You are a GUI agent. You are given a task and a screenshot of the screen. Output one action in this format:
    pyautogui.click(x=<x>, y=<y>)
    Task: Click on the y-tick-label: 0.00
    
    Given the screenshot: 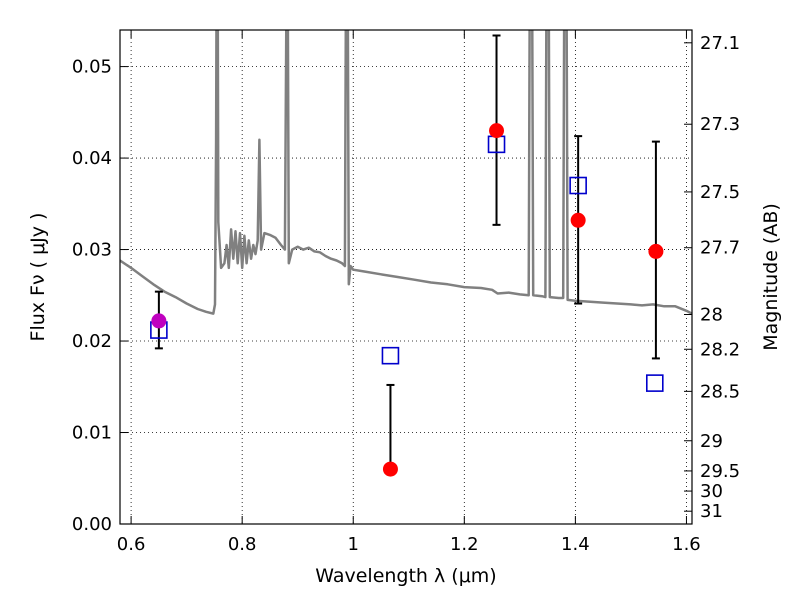 What is the action you would take?
    pyautogui.click(x=92, y=524)
    